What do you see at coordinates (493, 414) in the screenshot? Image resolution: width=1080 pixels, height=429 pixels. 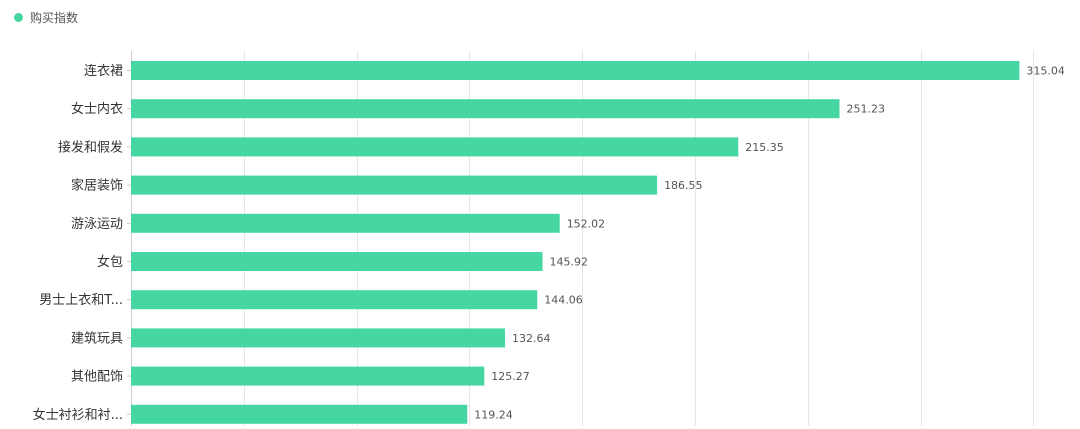 I see `data-label: 119.24` at bounding box center [493, 414].